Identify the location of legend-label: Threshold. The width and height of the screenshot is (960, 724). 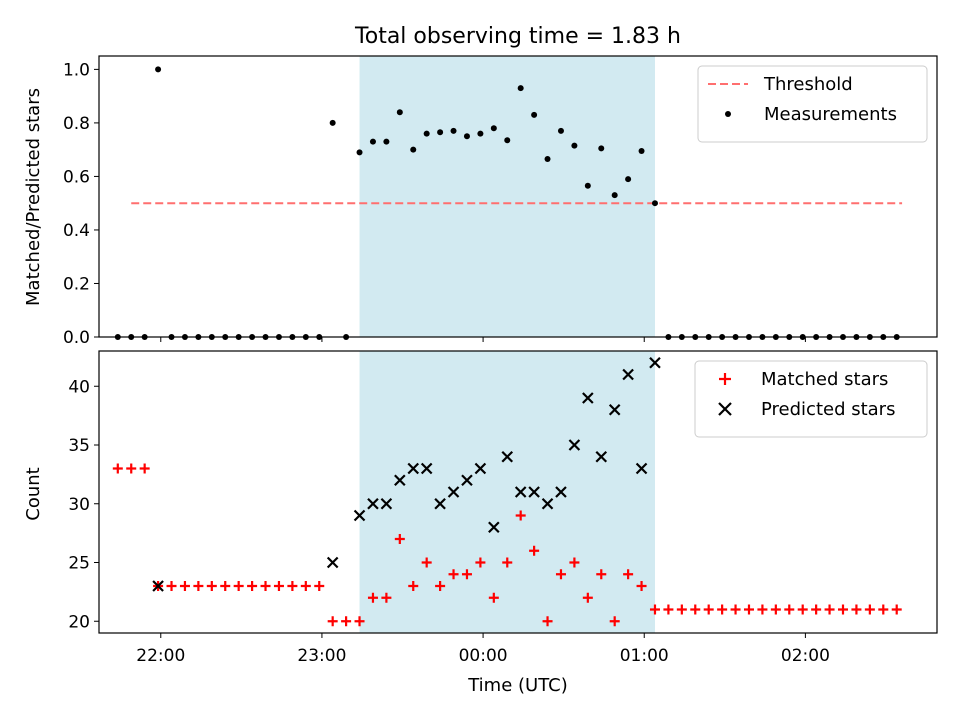
(808, 84).